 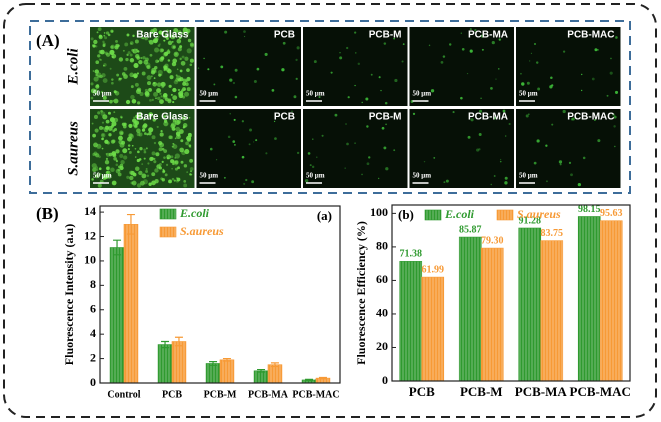 What do you see at coordinates (284, 35) in the screenshot?
I see `column-label: PCB` at bounding box center [284, 35].